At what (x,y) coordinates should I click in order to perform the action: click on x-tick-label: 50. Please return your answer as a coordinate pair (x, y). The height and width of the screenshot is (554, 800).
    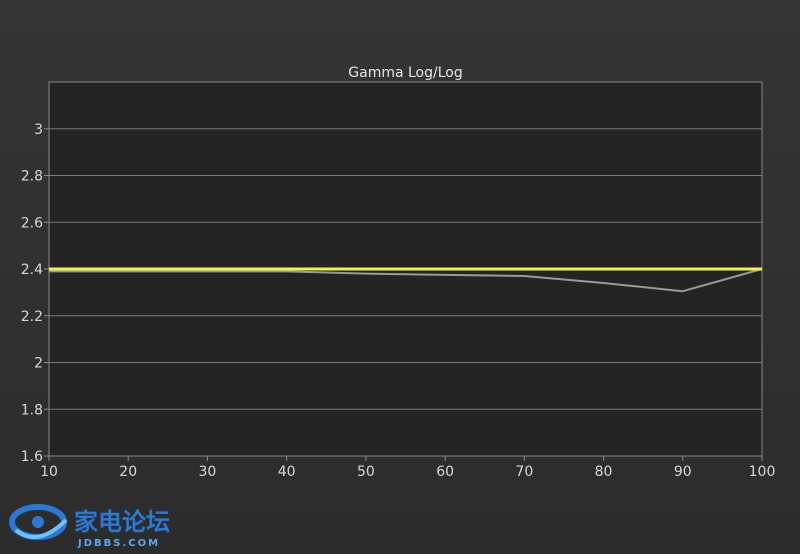
    Looking at the image, I should click on (366, 472).